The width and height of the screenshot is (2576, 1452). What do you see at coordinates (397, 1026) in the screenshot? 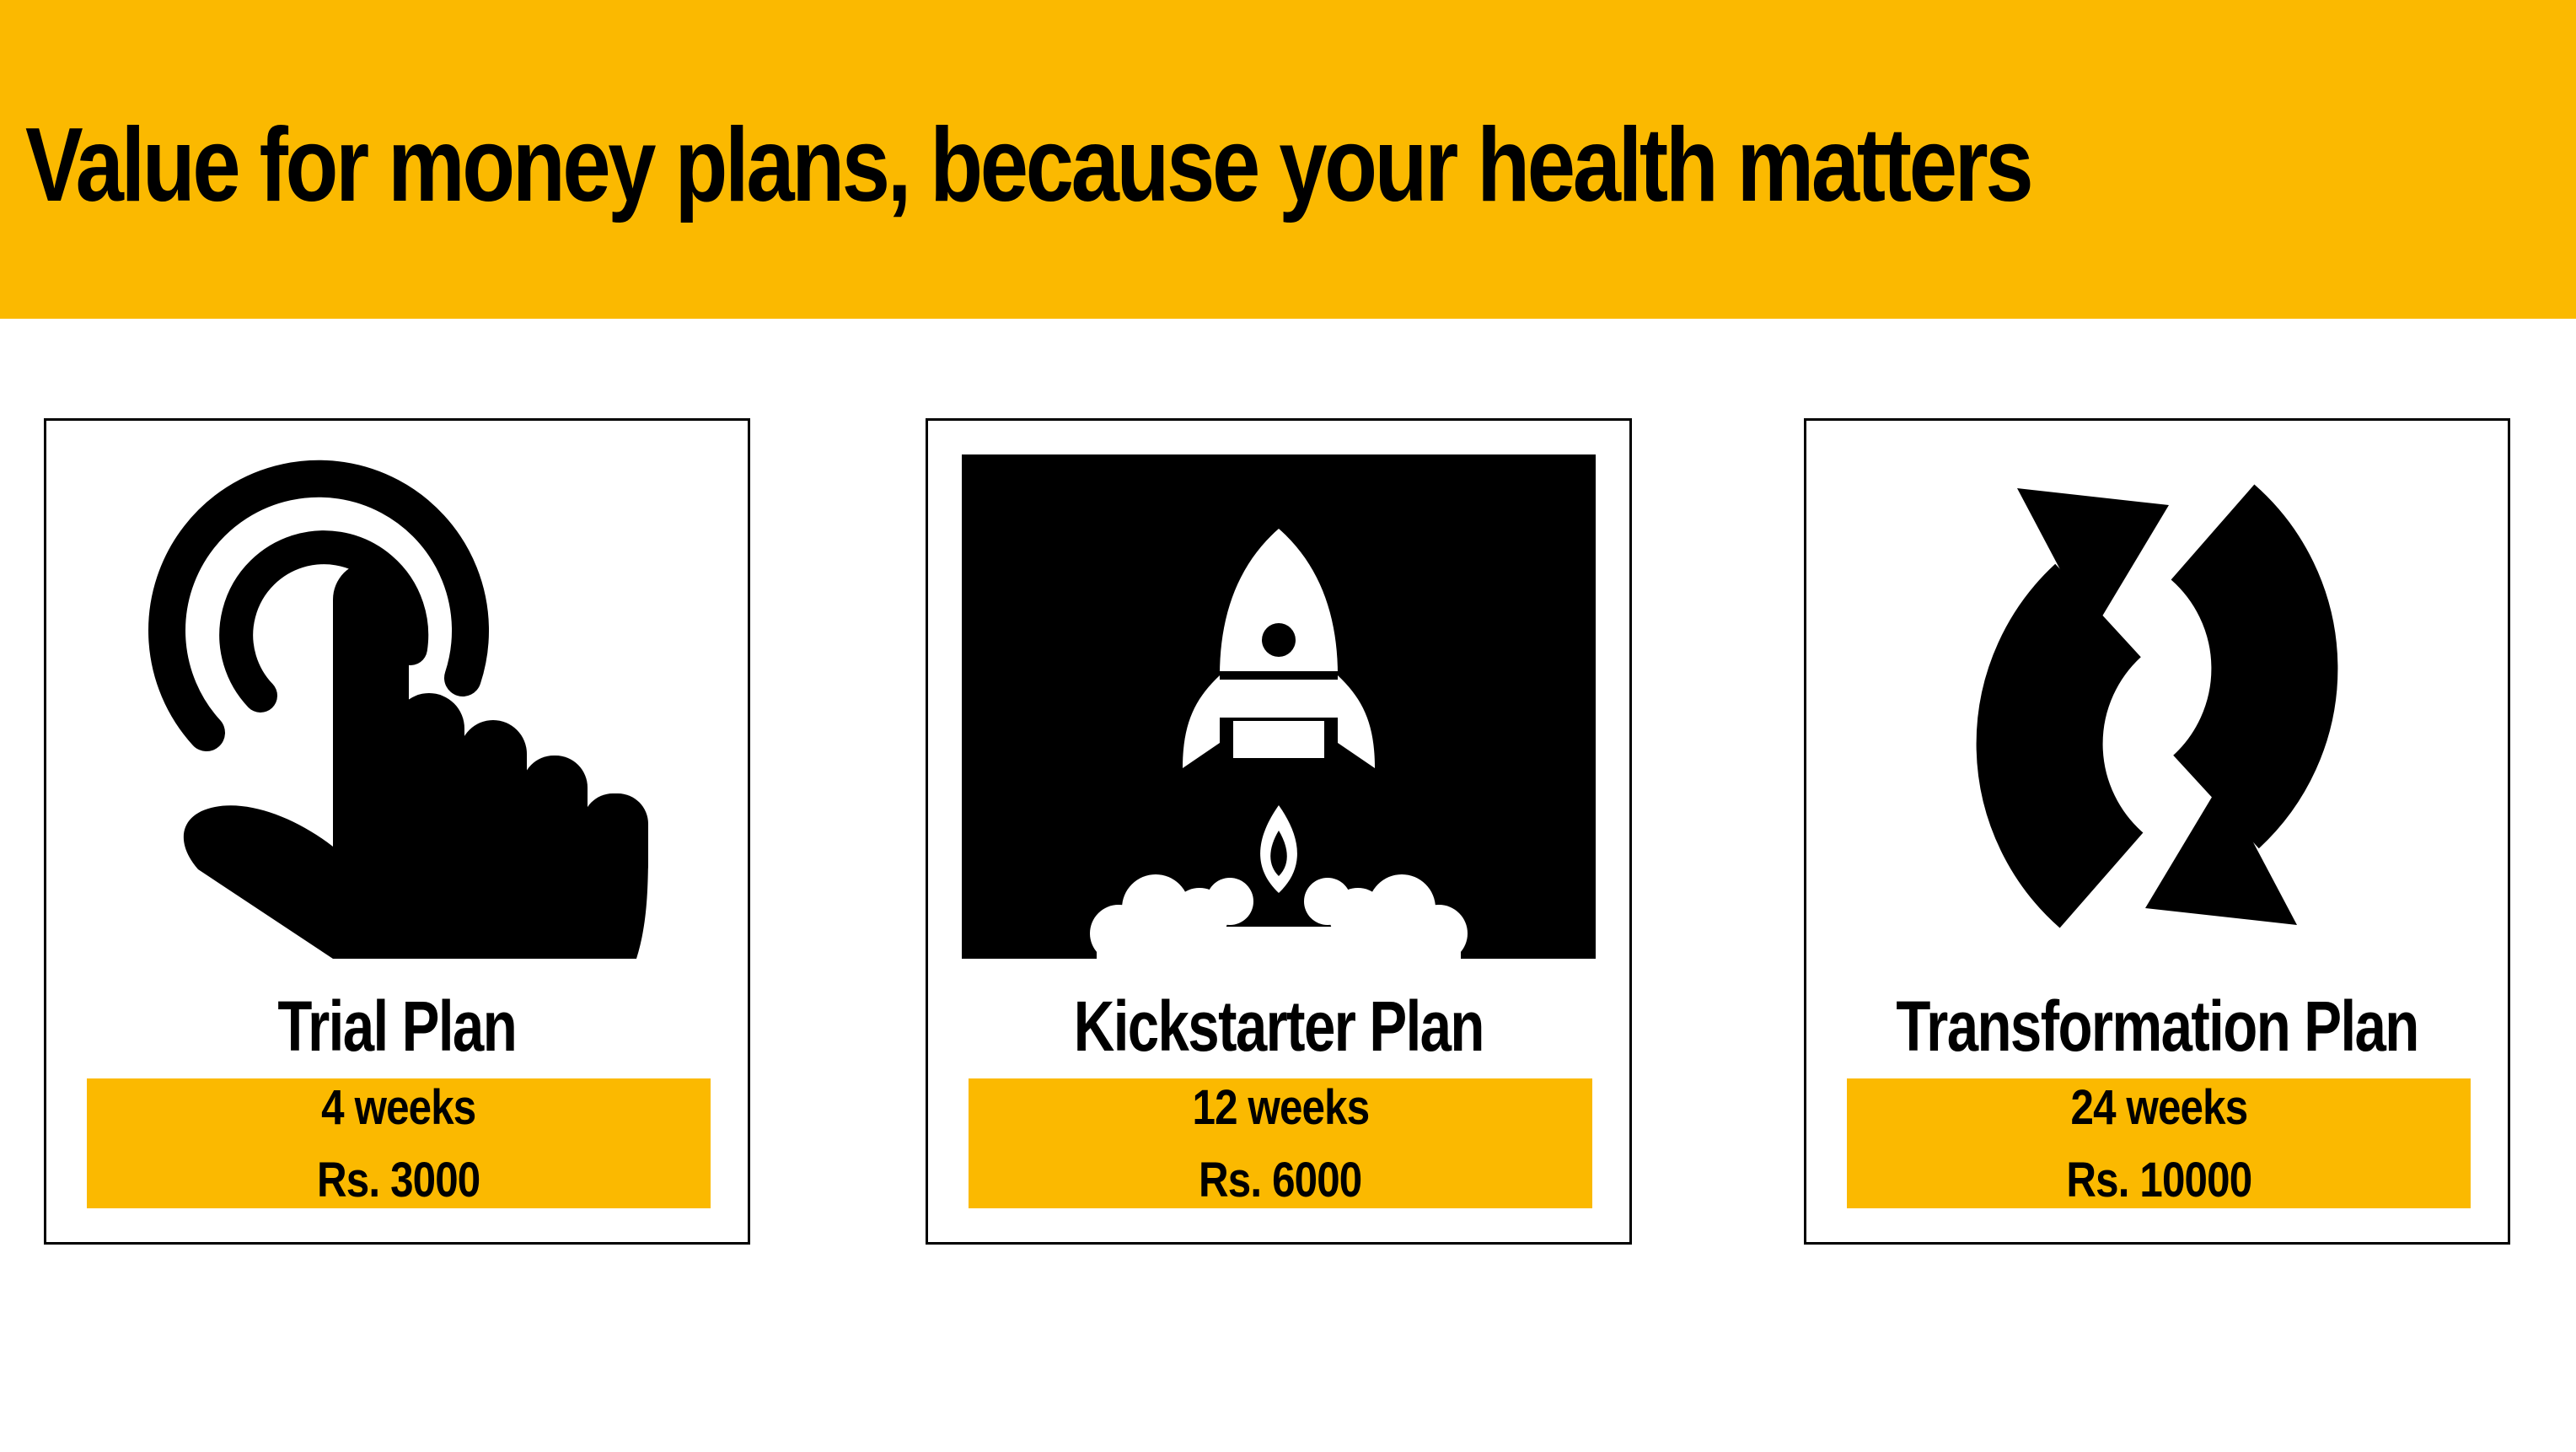
I see `plan-title: Trial Plan` at bounding box center [397, 1026].